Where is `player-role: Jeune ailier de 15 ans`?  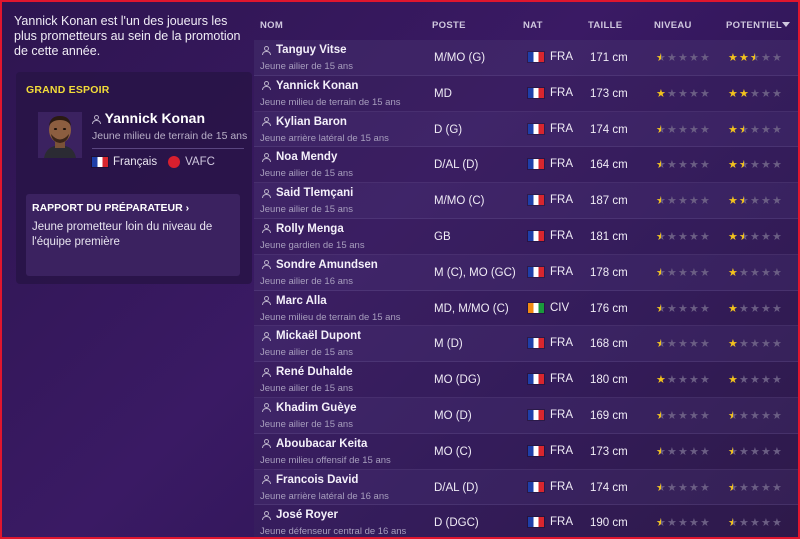 player-role: Jeune ailier de 15 ans is located at coordinates (306, 174).